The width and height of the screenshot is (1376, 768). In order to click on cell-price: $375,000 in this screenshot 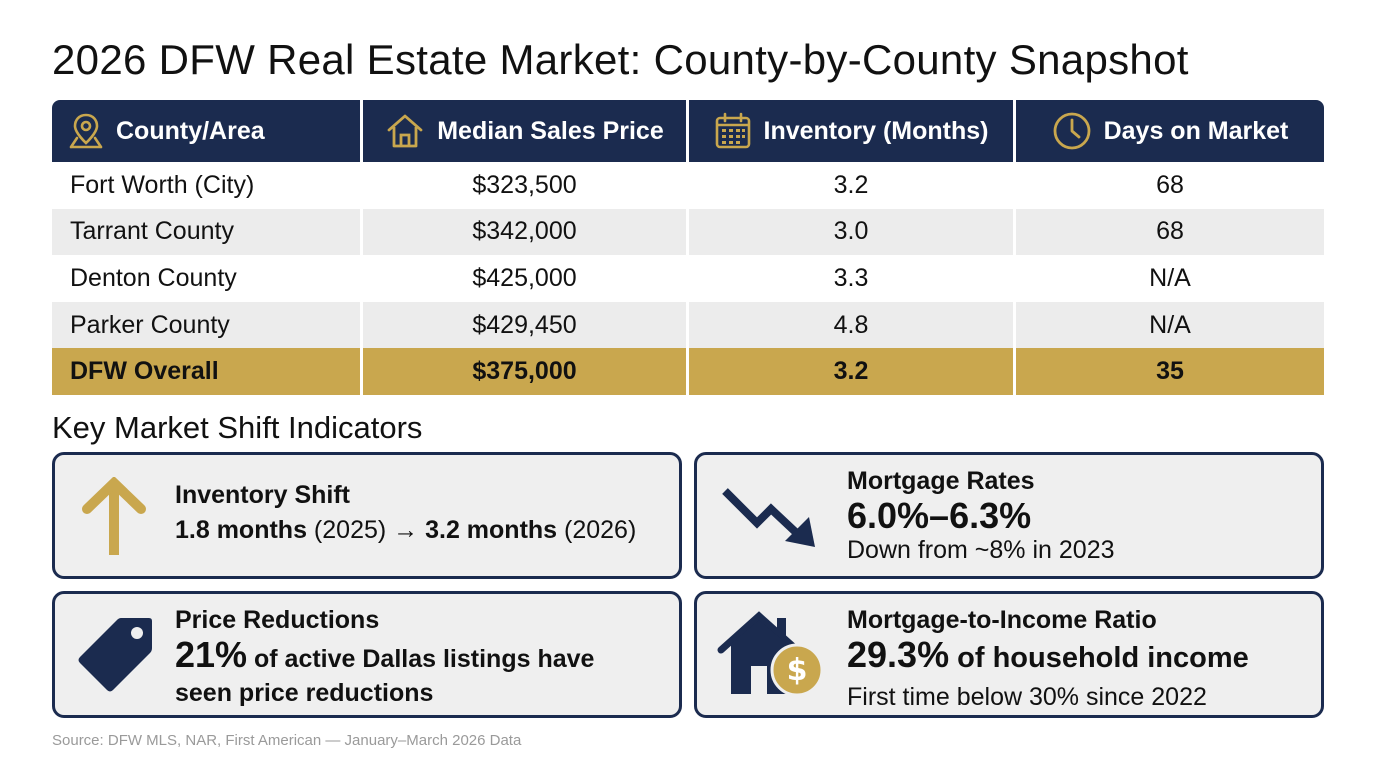, I will do `click(526, 371)`.